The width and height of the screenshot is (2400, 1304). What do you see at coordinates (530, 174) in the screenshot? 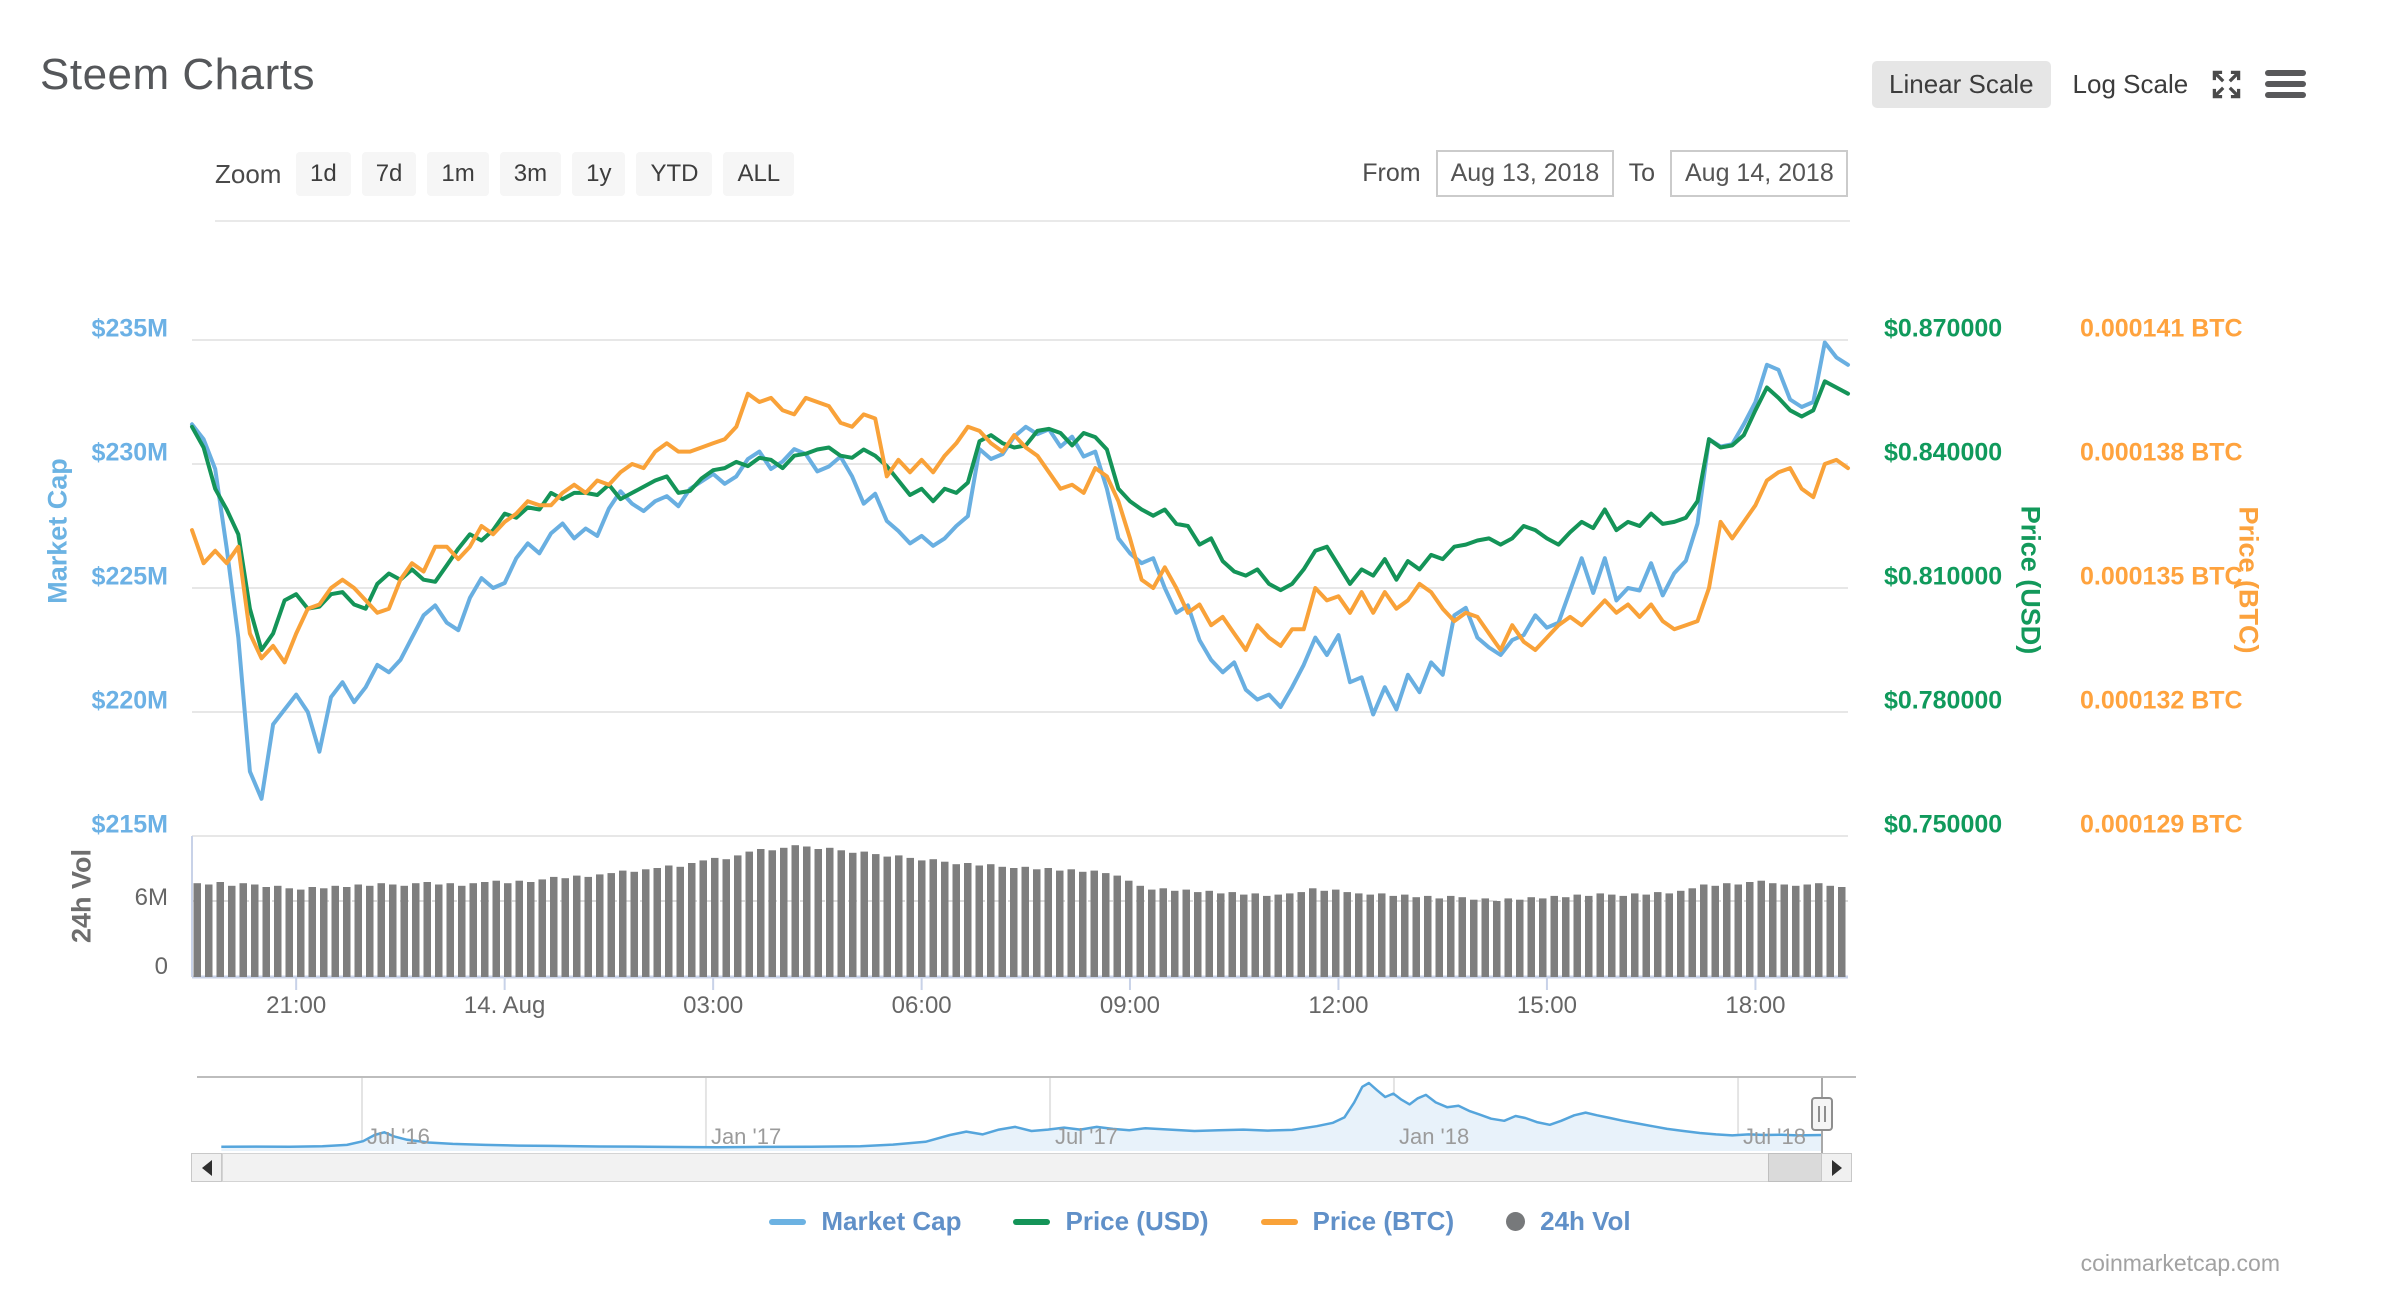
I see `zoom-3m-button: 3m` at bounding box center [530, 174].